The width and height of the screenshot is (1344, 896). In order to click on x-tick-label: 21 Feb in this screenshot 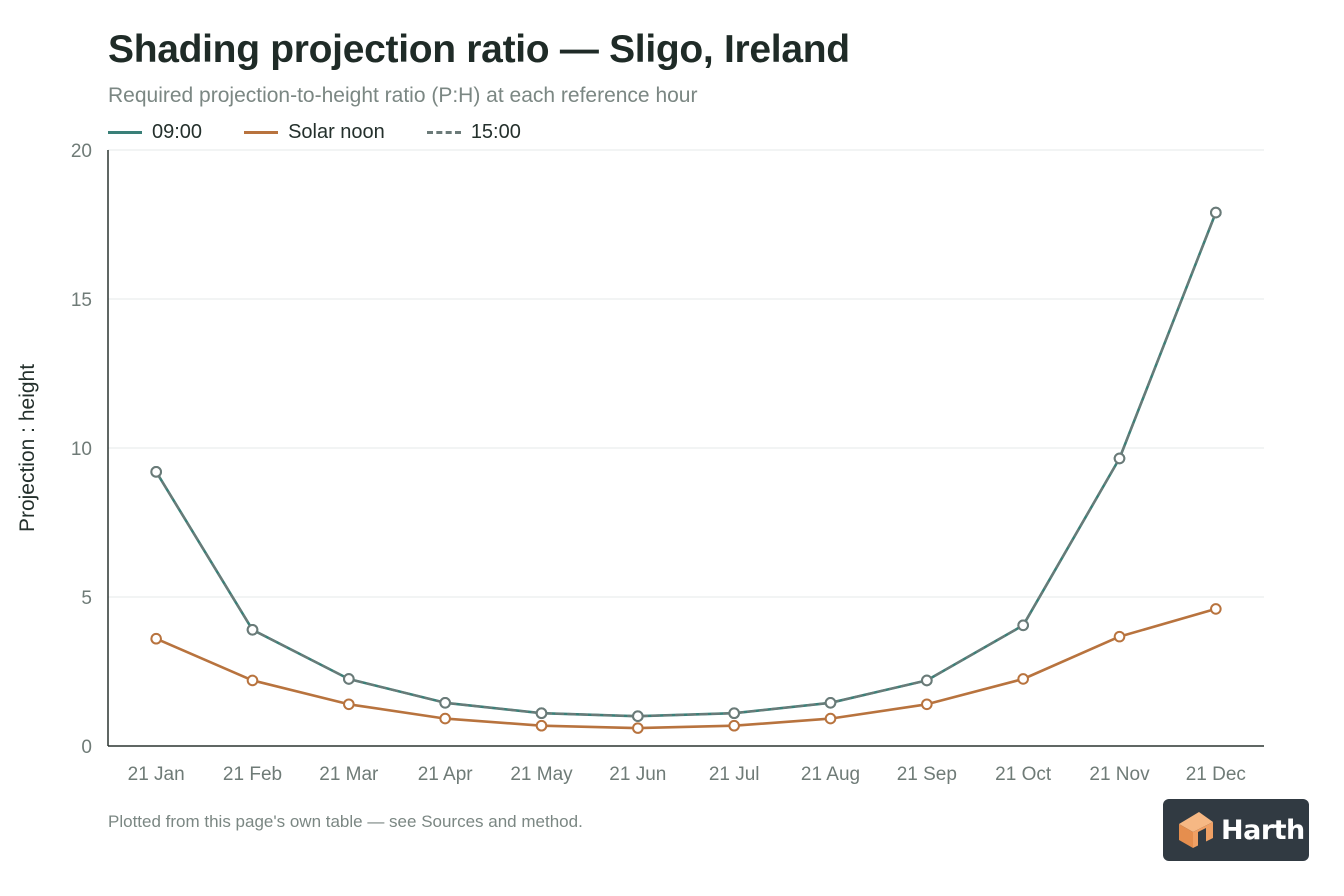, I will do `click(252, 774)`.